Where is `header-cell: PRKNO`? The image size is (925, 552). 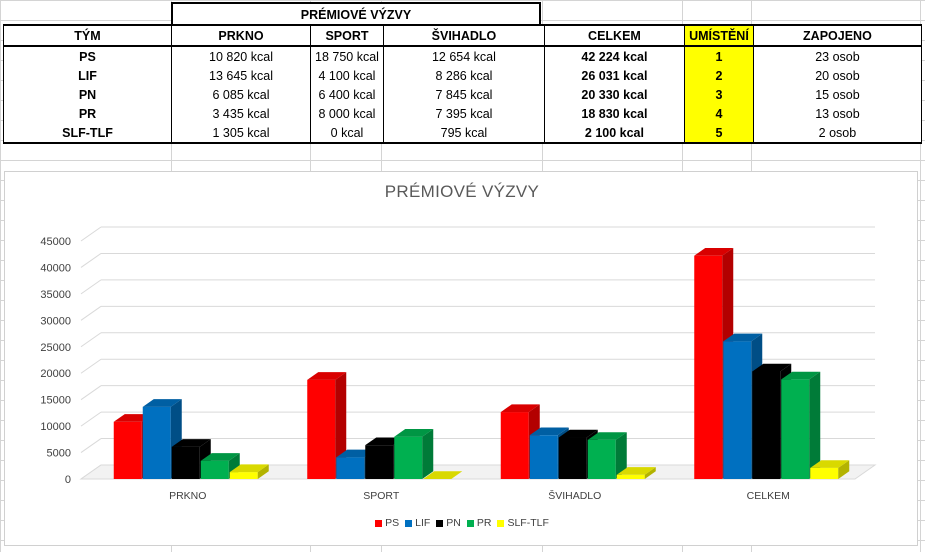
header-cell: PRKNO is located at coordinates (241, 35).